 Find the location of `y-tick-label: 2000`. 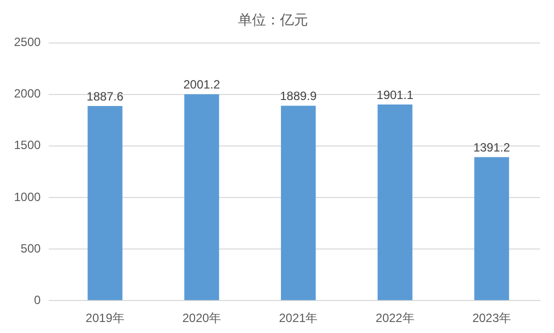

y-tick-label: 2000 is located at coordinates (28, 93).